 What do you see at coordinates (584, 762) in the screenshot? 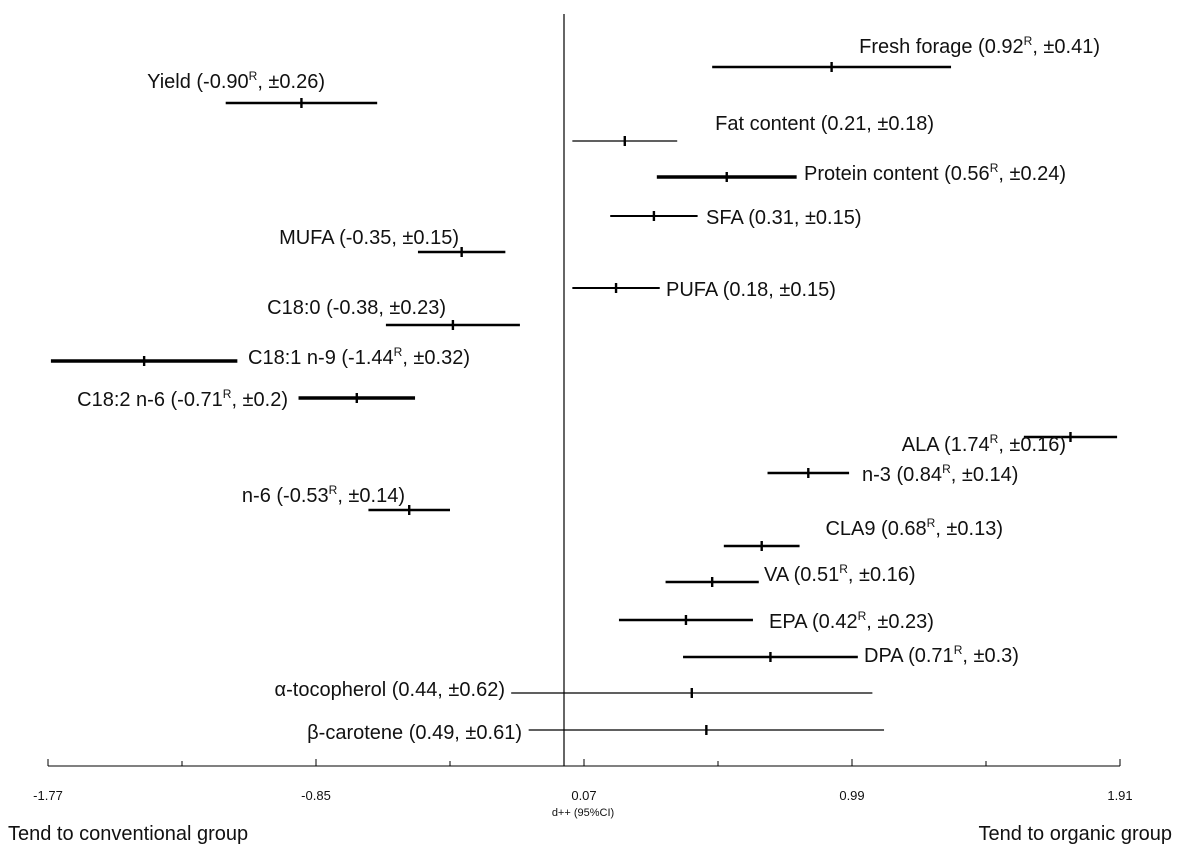
I see `x-axis-ticks` at bounding box center [584, 762].